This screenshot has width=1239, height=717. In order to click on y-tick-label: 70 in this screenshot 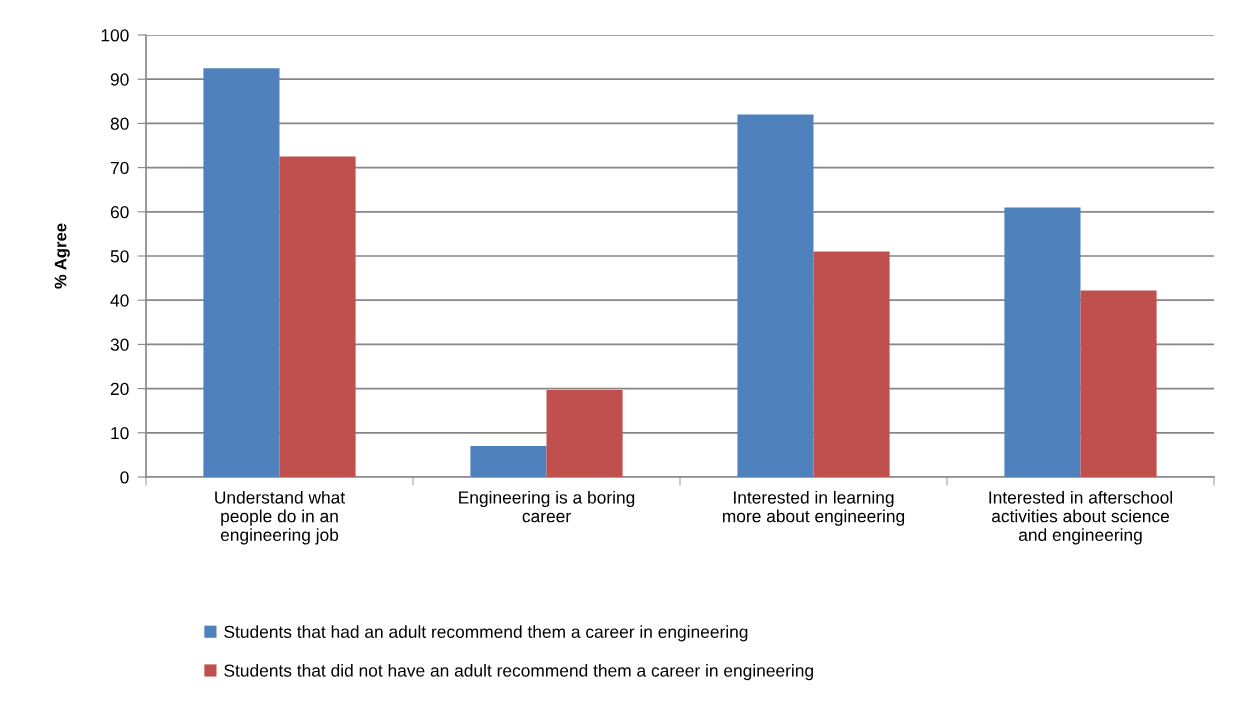, I will do `click(119, 168)`.